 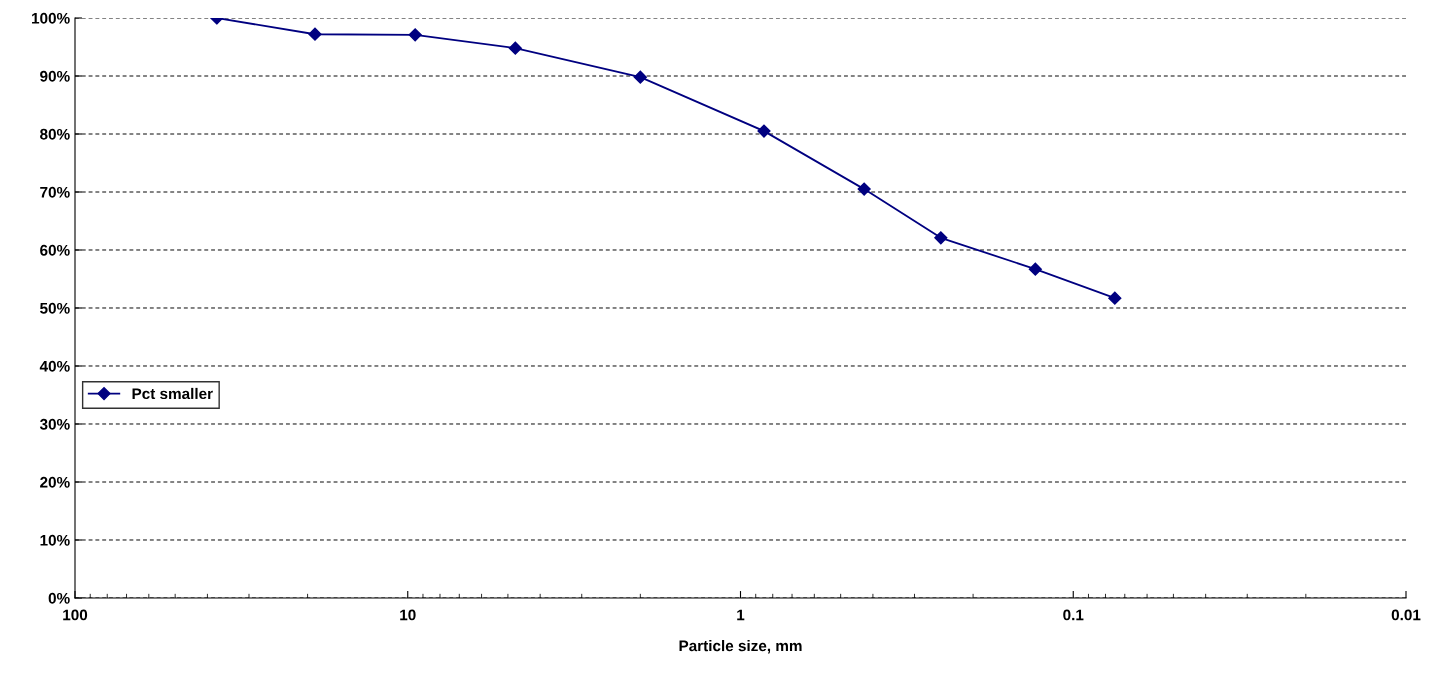 What do you see at coordinates (55, 540) in the screenshot?
I see `y-tick-label: 10%` at bounding box center [55, 540].